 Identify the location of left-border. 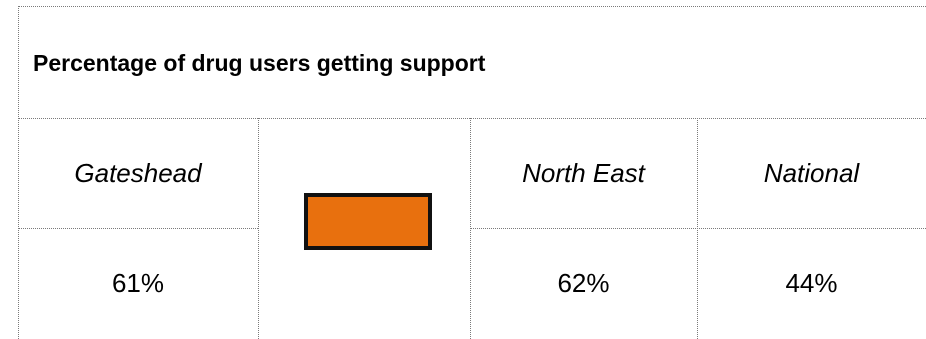
(18, 172).